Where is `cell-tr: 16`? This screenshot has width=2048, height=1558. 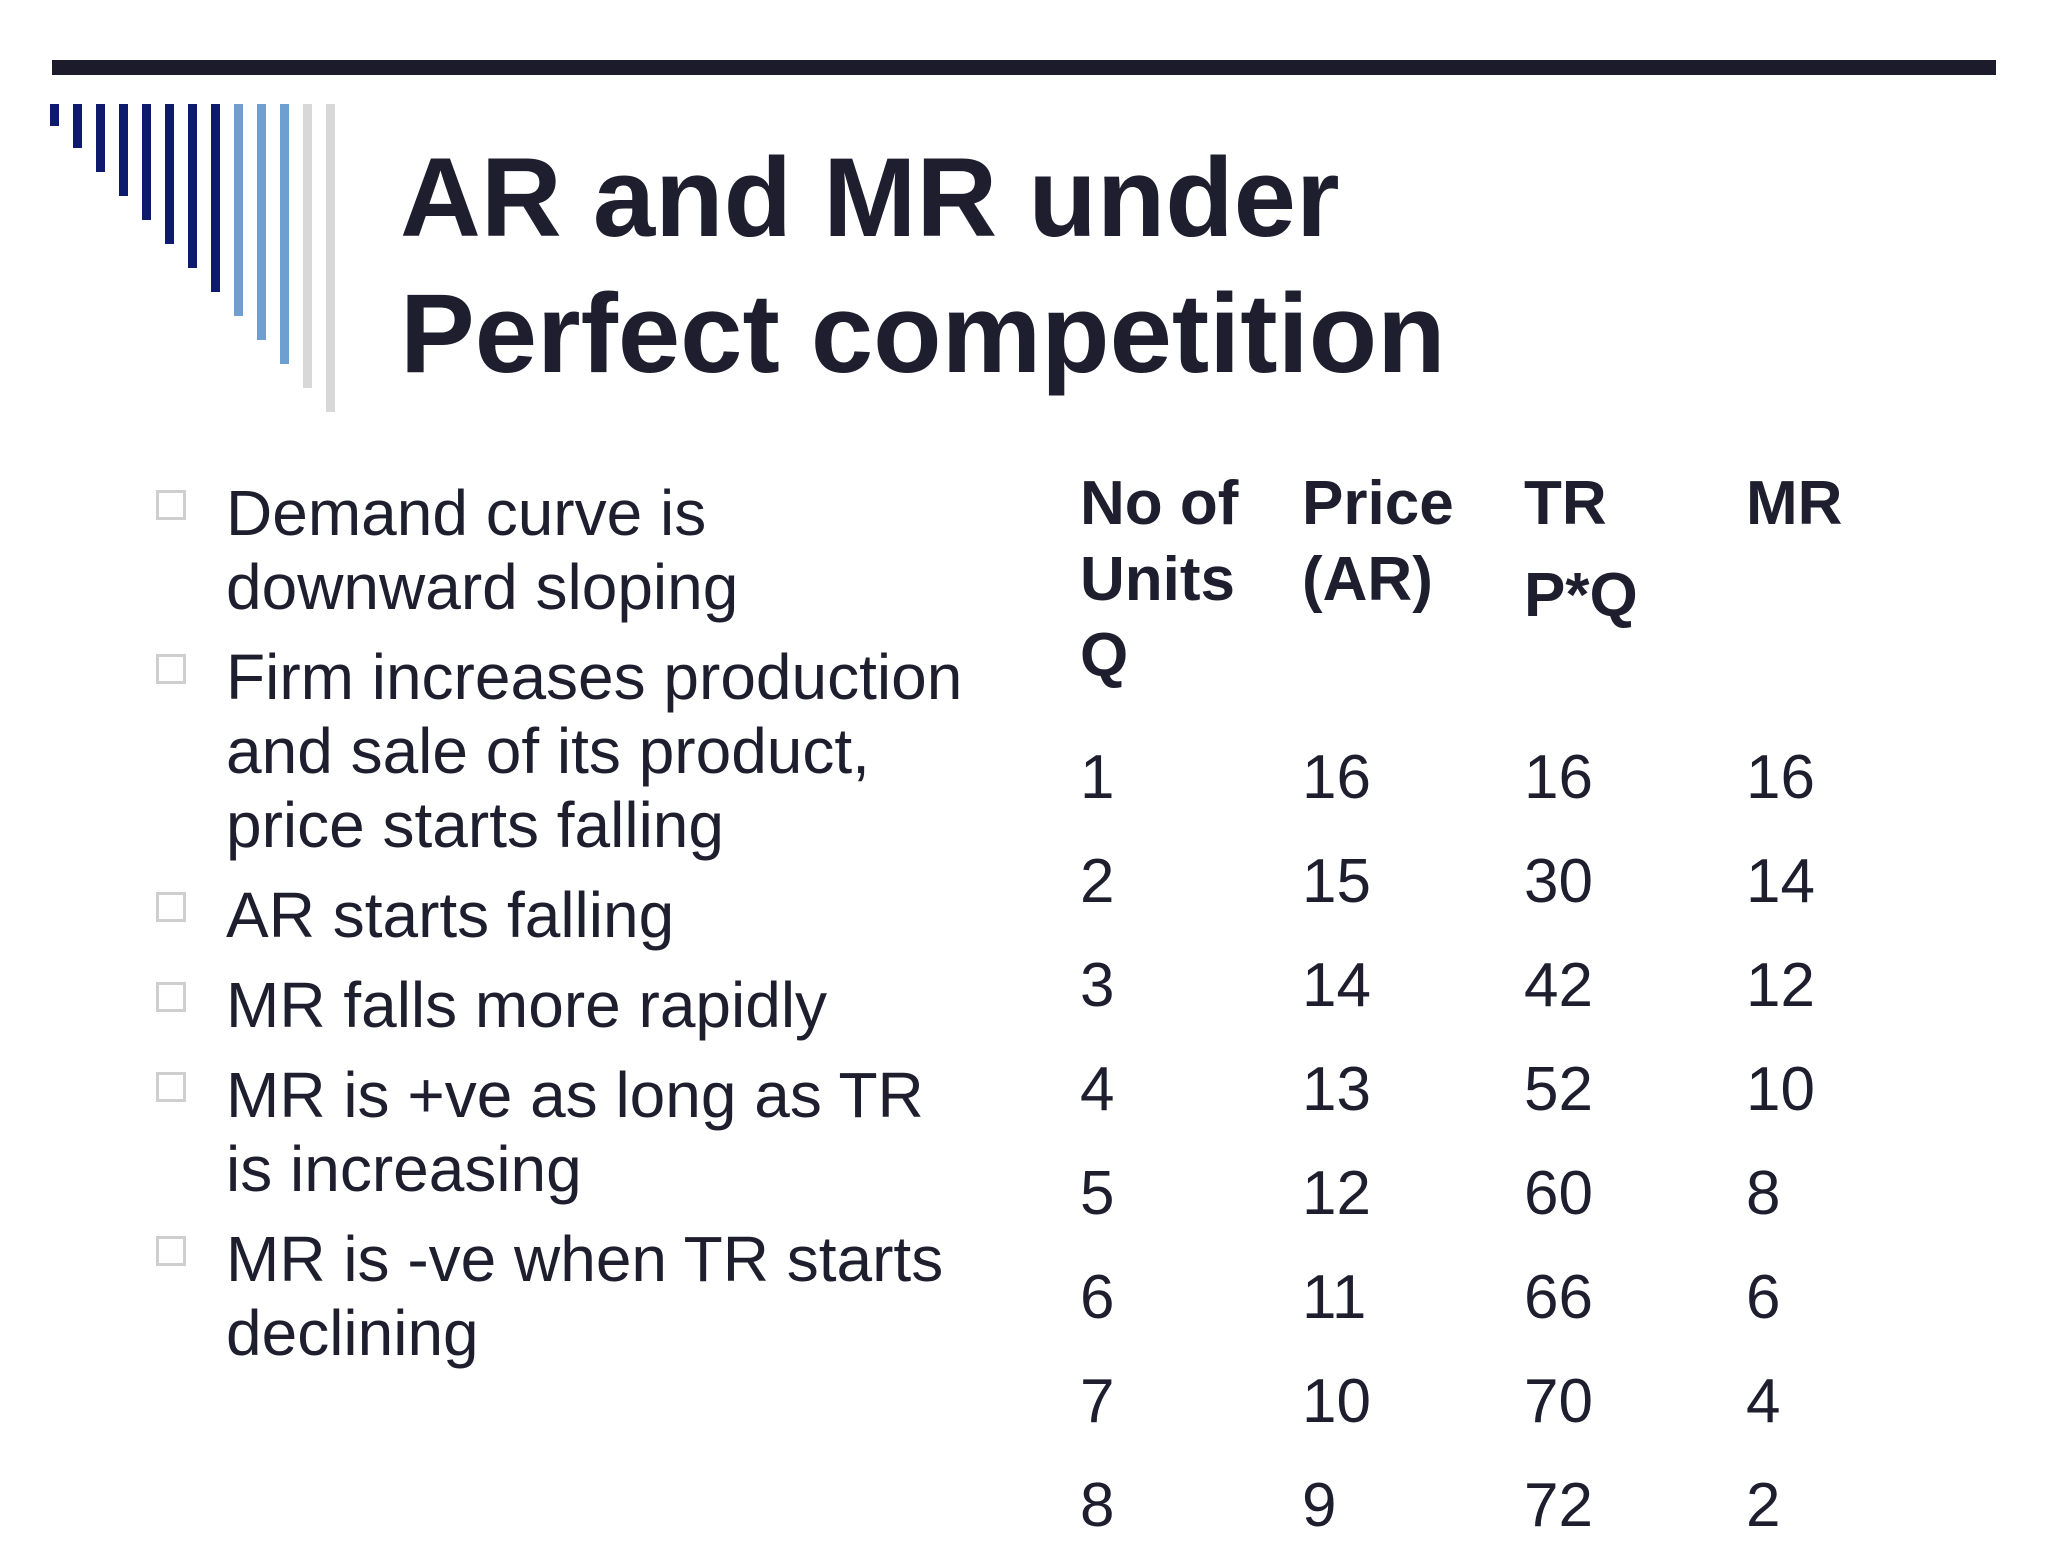 cell-tr: 16 is located at coordinates (1558, 777).